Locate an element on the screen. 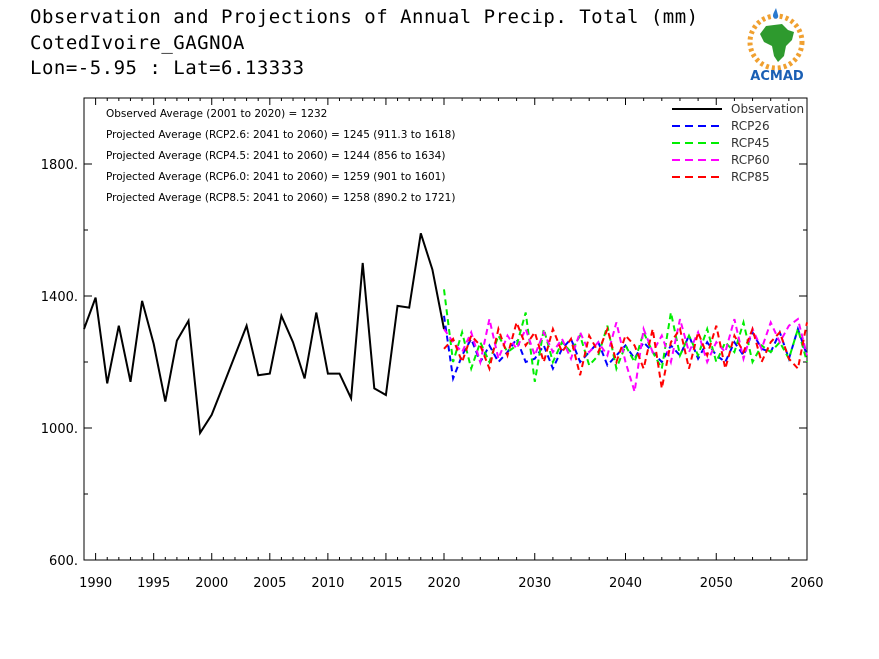  y-tick-label: 1000. is located at coordinates (59, 429).